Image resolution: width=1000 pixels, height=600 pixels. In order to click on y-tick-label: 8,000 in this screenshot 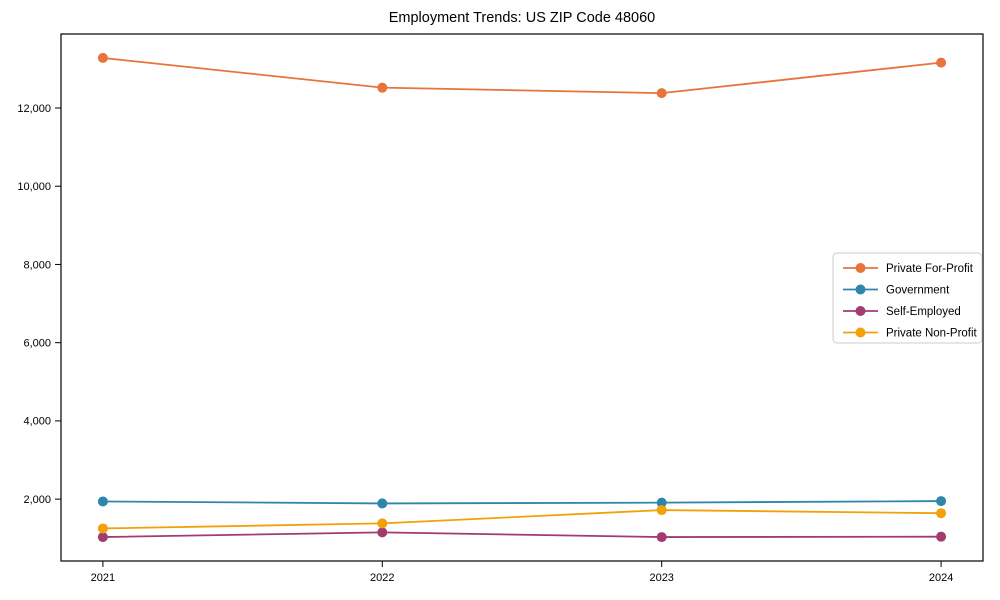, I will do `click(37, 265)`.